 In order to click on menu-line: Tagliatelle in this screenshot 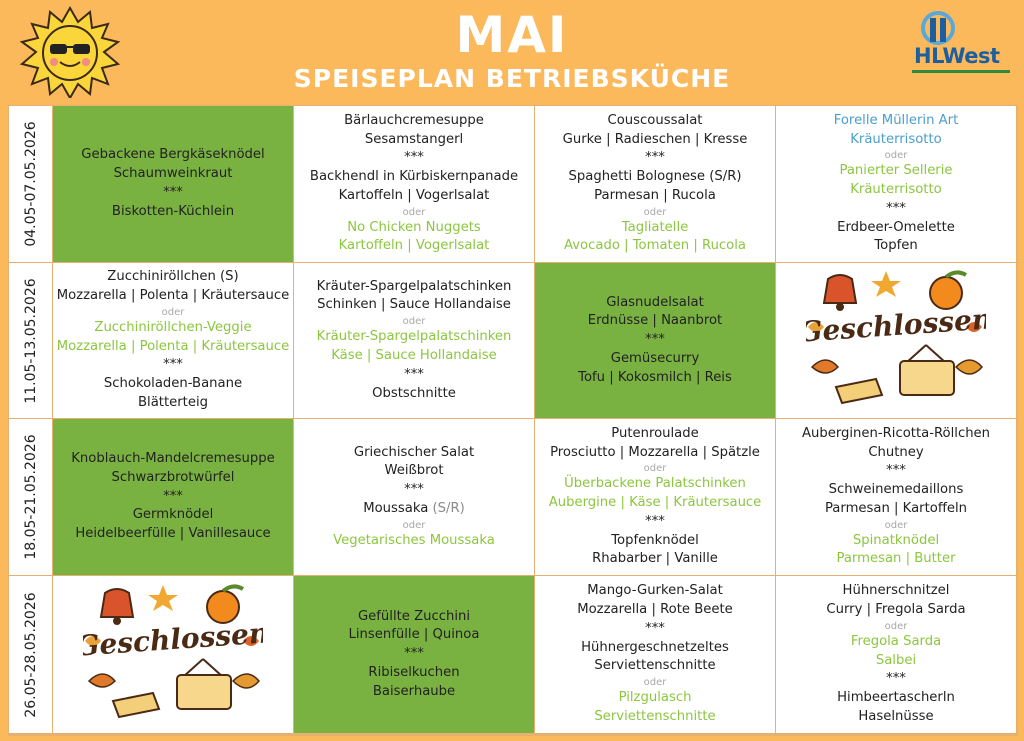, I will do `click(655, 228)`.